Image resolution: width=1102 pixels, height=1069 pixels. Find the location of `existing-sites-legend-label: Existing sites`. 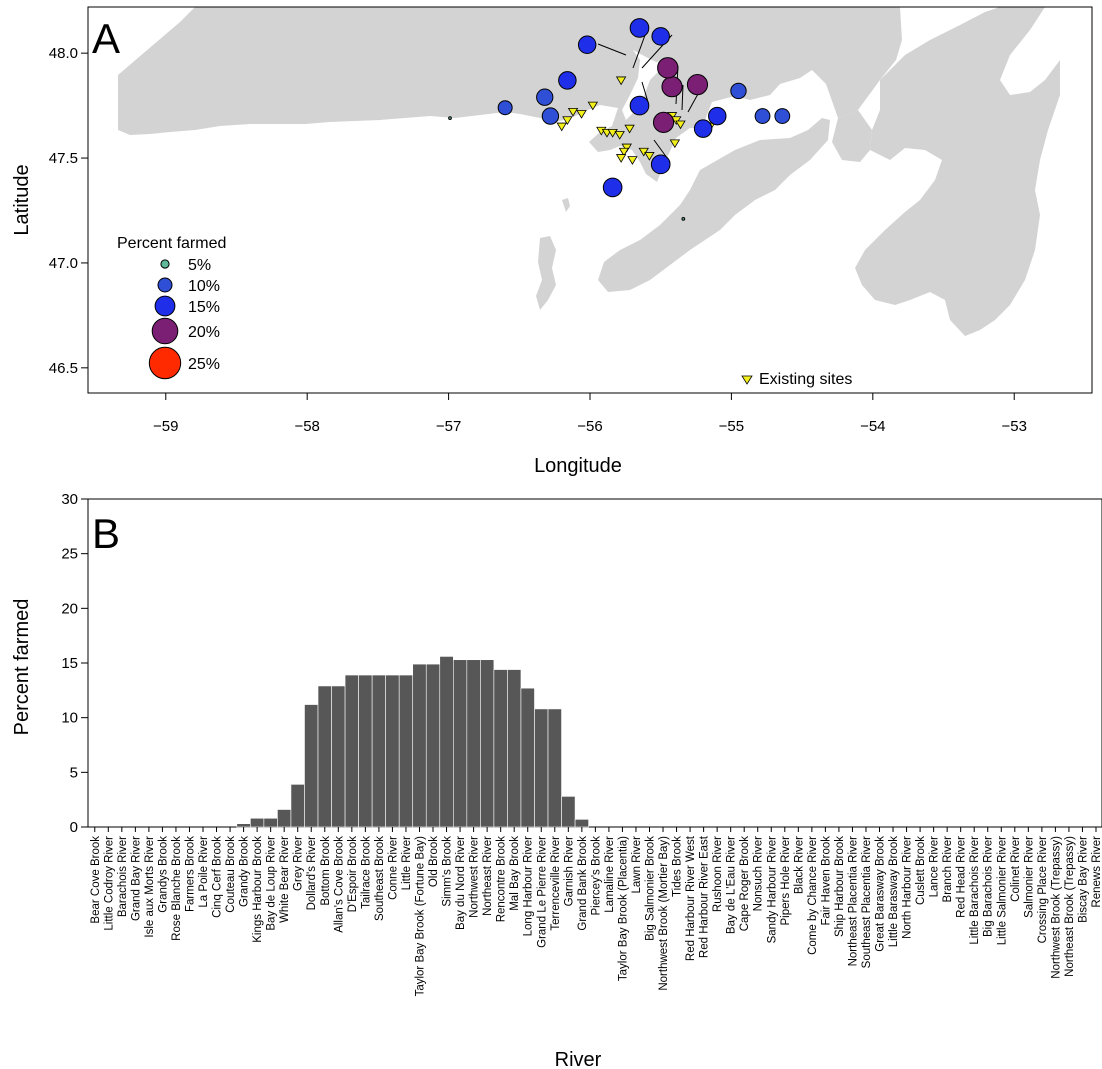

existing-sites-legend-label: Existing sites is located at coordinates (805, 379).